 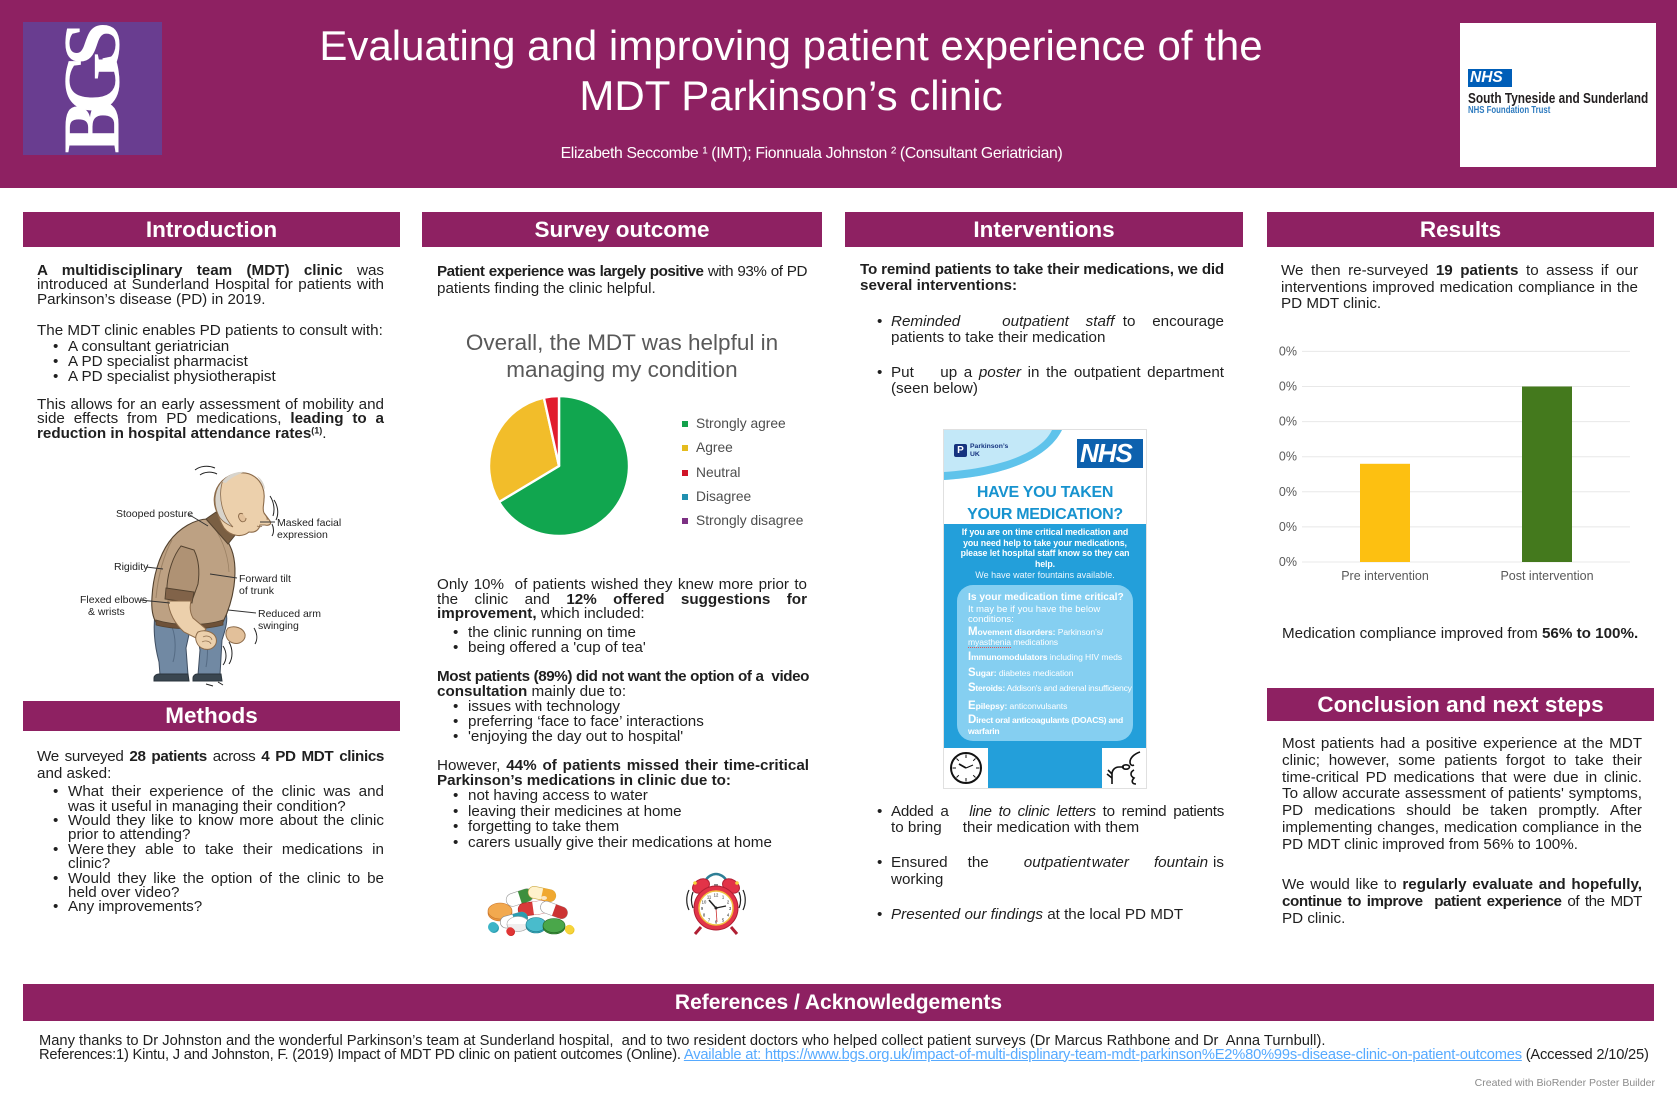 I want to click on svg-text: Pre intervention, so click(x=1385, y=576).